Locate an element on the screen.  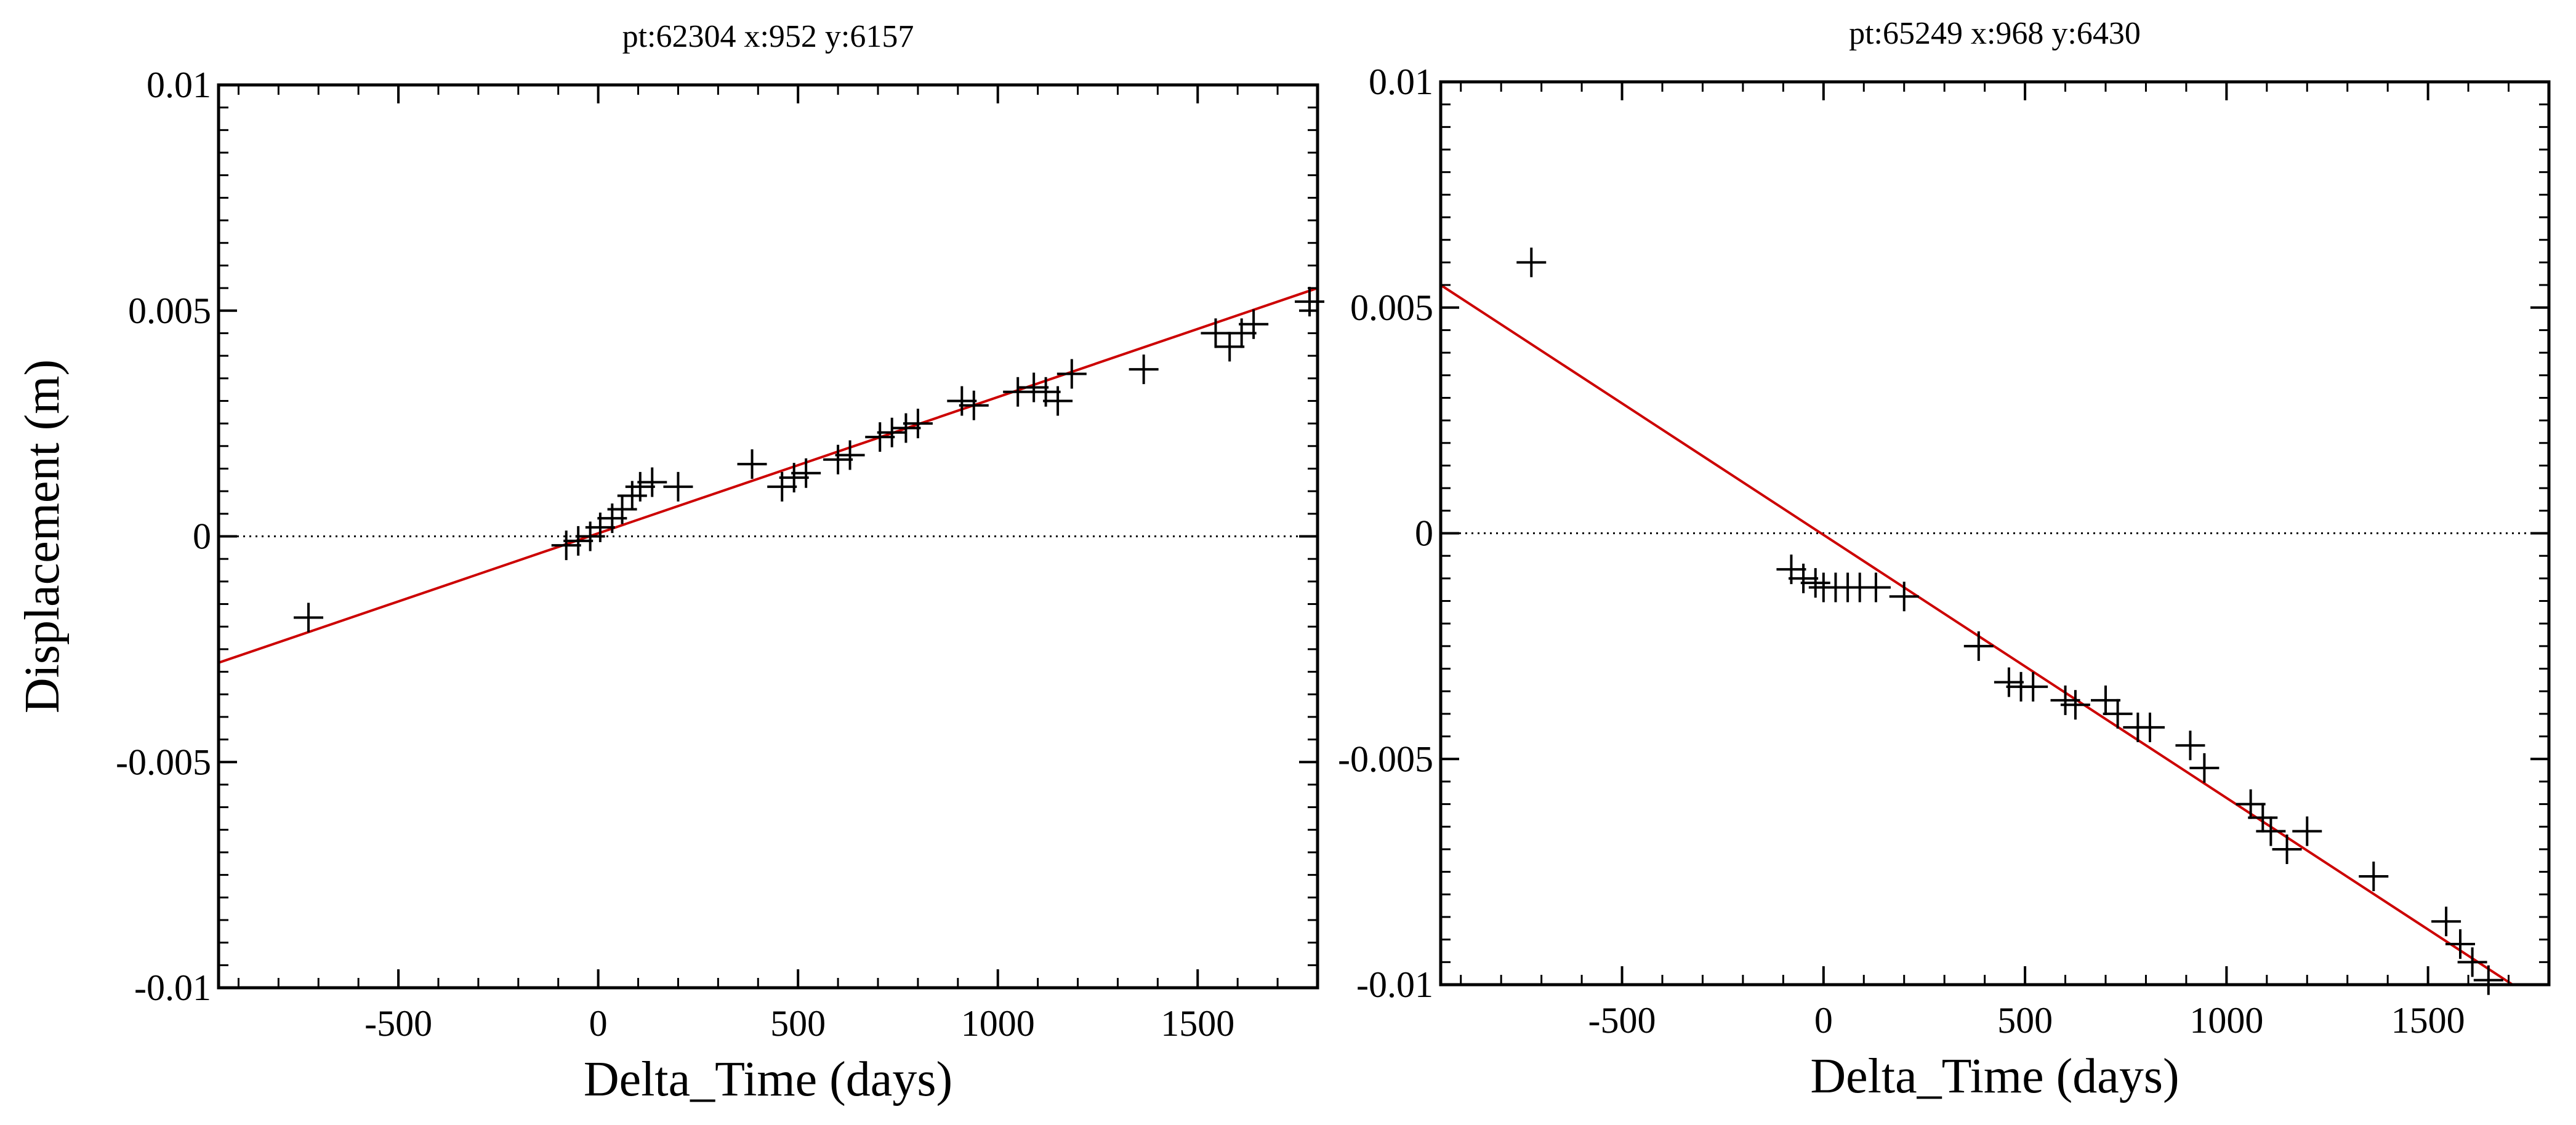
data-points is located at coordinates (809, 460).